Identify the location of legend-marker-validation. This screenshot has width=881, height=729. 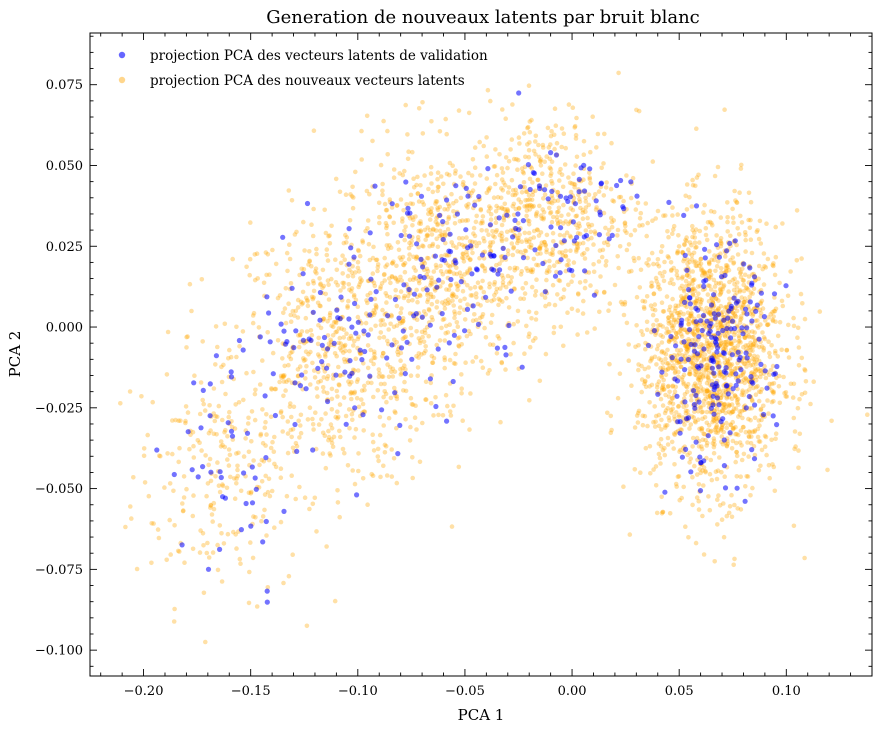
(122, 55).